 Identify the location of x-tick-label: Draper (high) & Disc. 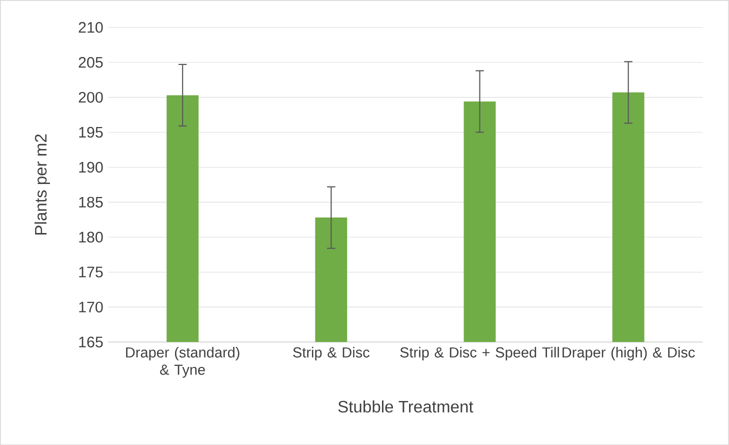
(628, 353).